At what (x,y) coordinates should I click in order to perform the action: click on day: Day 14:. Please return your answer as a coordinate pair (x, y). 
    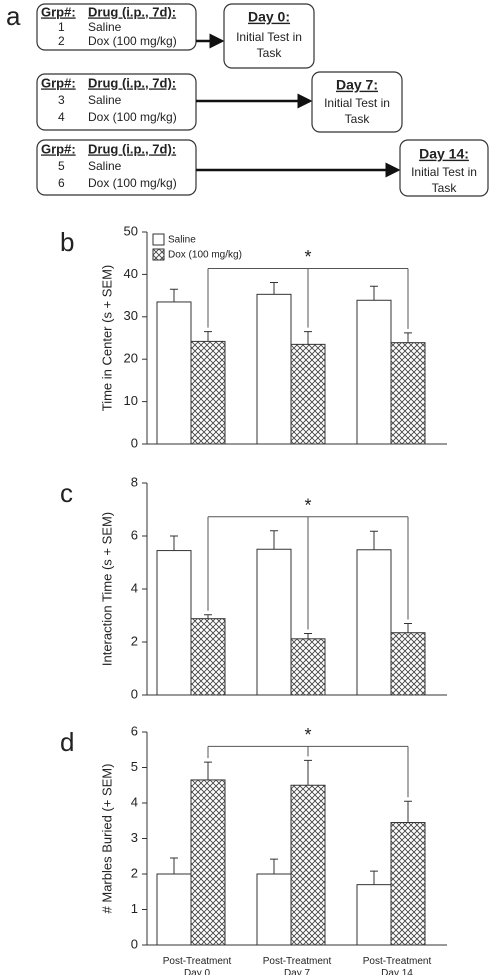
    Looking at the image, I should click on (444, 154).